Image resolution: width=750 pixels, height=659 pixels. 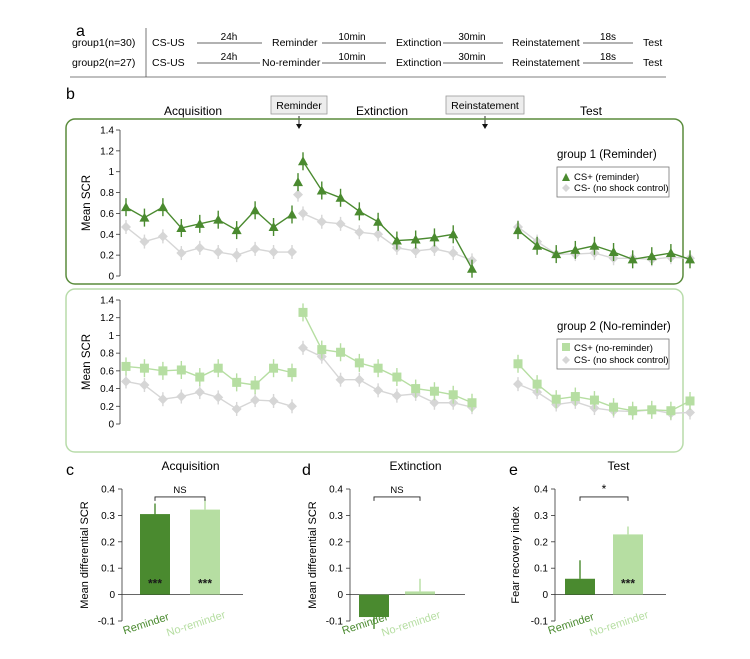 I want to click on protocol-step: No-reminder, so click(x=291, y=63).